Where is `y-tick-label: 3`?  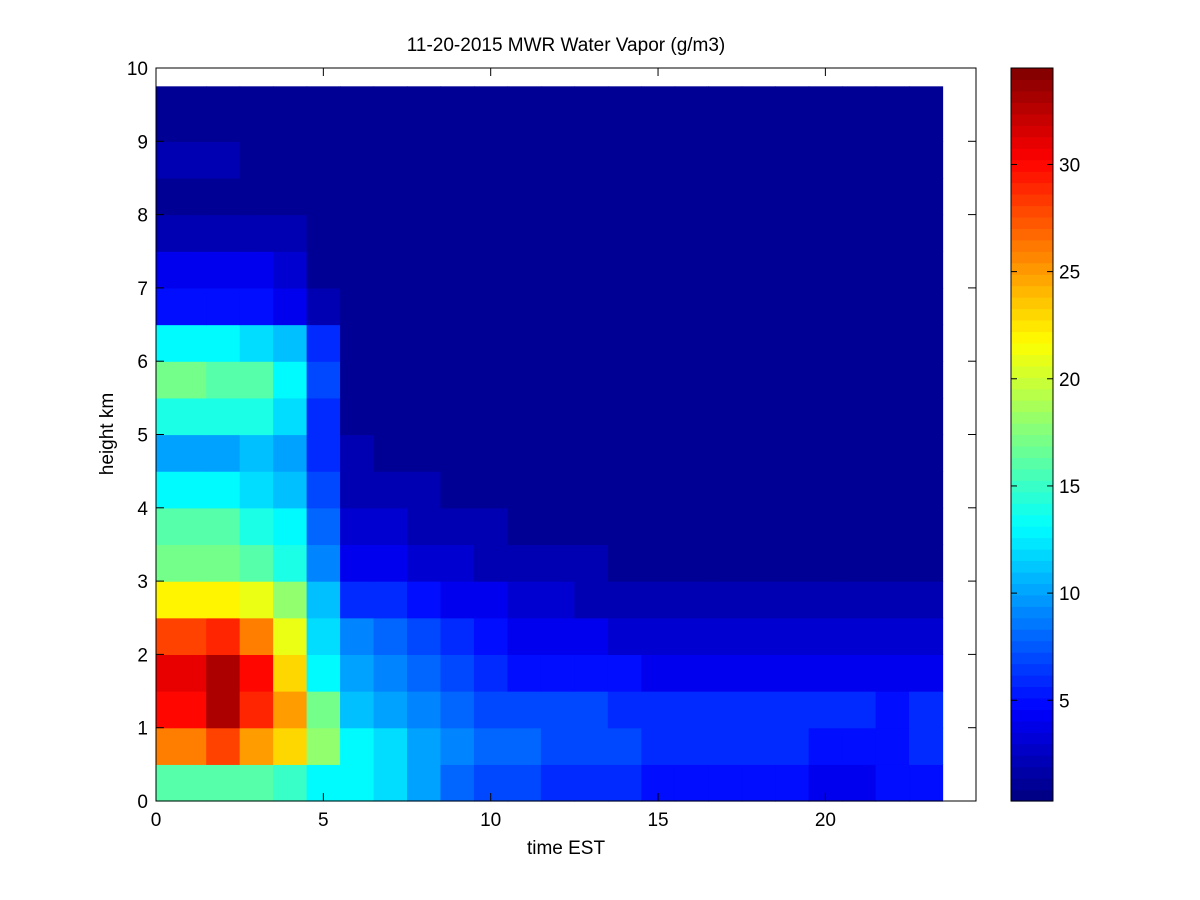
y-tick-label: 3 is located at coordinates (142, 582).